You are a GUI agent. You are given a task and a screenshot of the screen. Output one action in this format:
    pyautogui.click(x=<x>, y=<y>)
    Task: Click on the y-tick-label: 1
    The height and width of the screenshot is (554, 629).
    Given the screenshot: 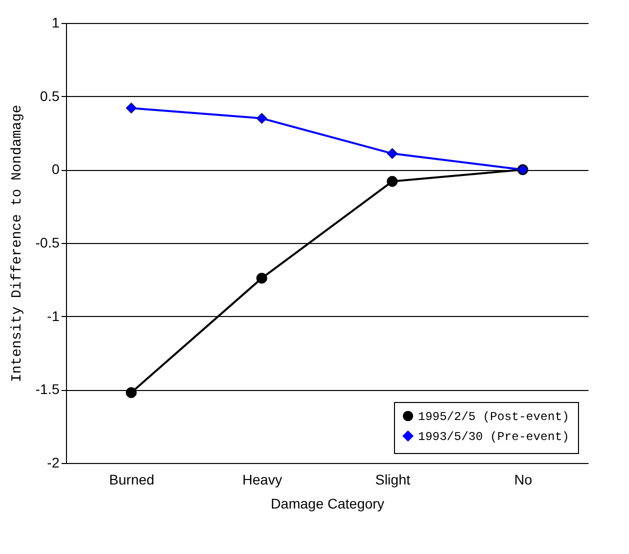 What is the action you would take?
    pyautogui.click(x=56, y=22)
    